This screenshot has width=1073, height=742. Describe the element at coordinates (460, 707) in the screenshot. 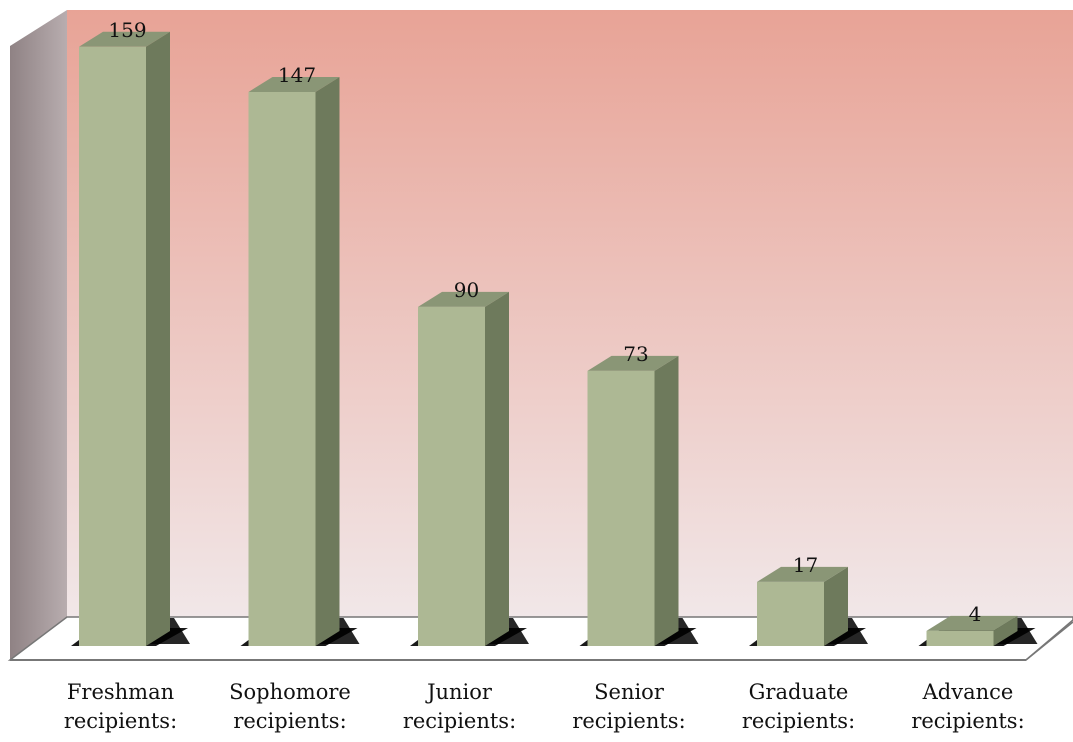

I see `x-tick-label: Junior recipients:` at that location.